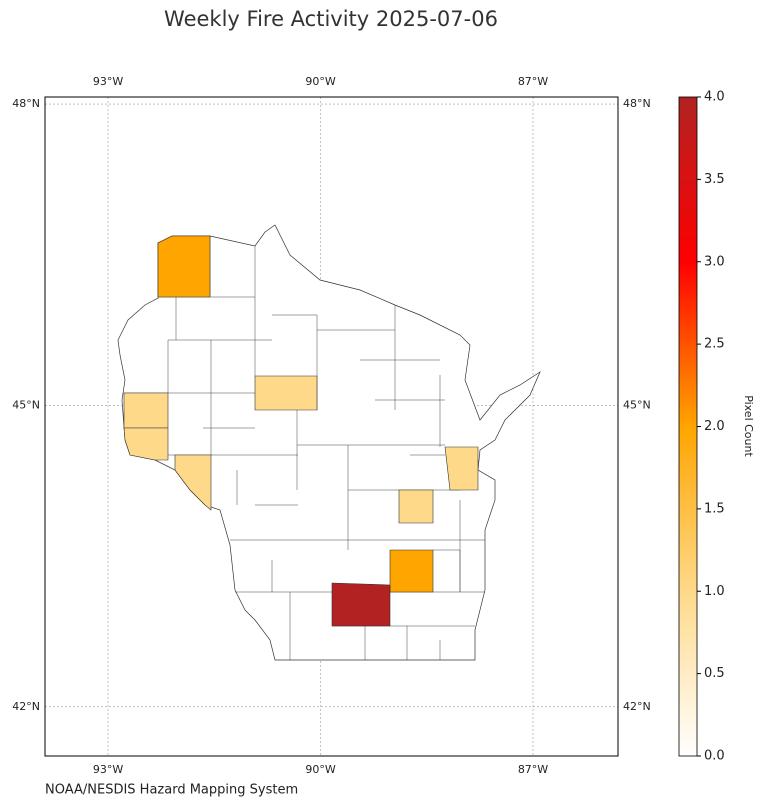 The height and width of the screenshot is (808, 764). I want to click on colorbar, so click(688, 426).